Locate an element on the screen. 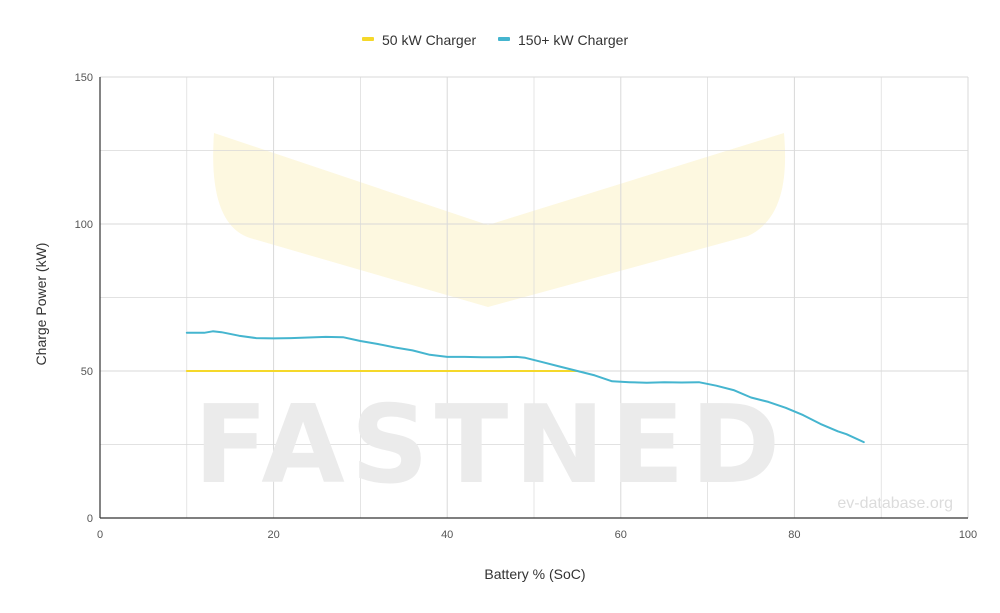  x-tick-label: 20 is located at coordinates (273, 535).